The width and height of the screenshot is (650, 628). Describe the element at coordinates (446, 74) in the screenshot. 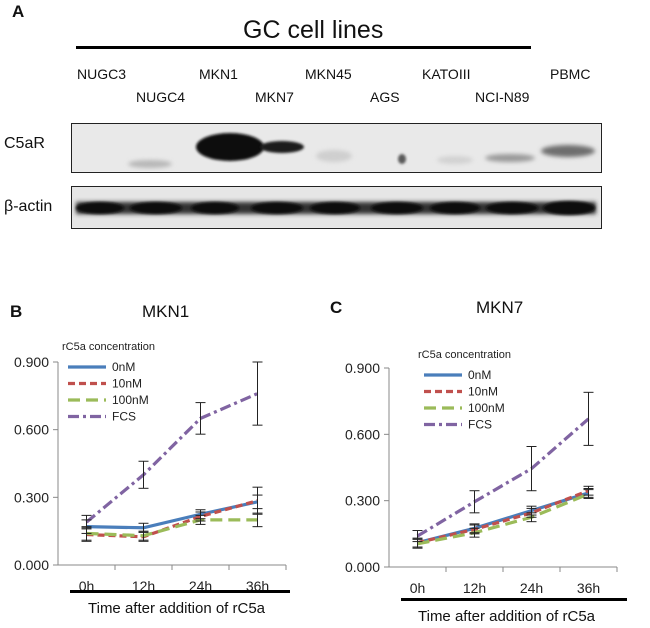

I see `lane-label-katoiii: KATOIII` at that location.